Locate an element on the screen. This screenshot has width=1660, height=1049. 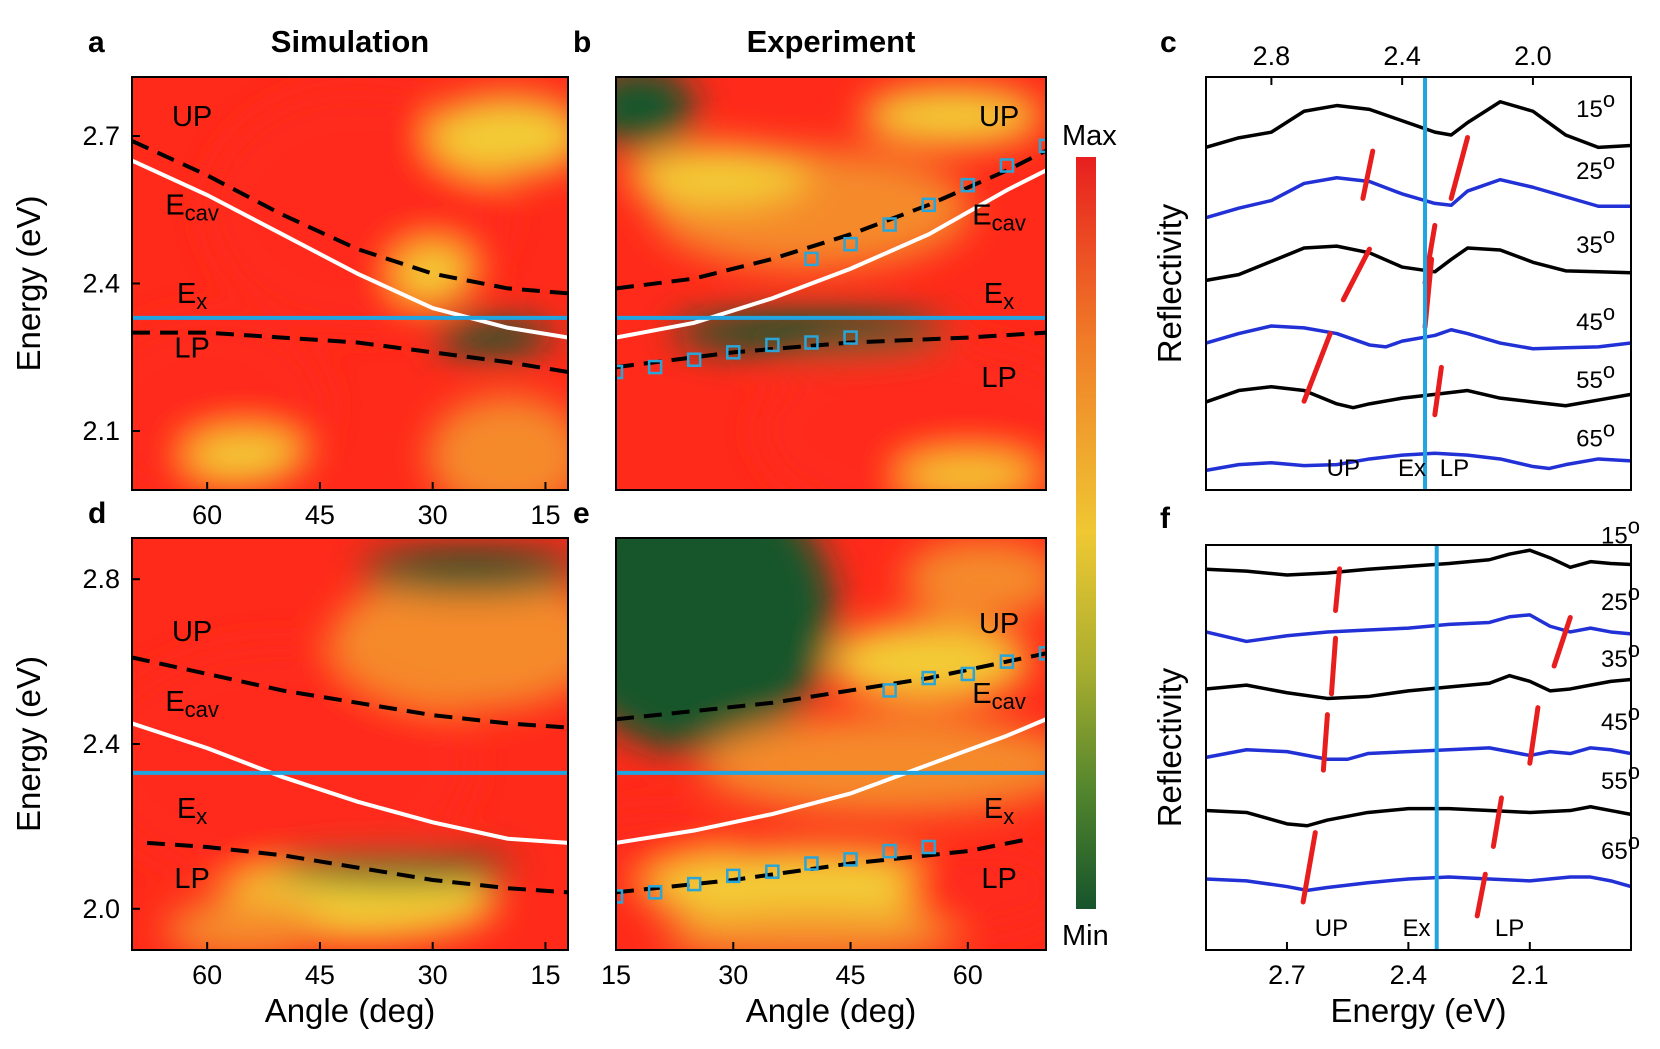
y-tick-label: 2.1 is located at coordinates (101, 431).